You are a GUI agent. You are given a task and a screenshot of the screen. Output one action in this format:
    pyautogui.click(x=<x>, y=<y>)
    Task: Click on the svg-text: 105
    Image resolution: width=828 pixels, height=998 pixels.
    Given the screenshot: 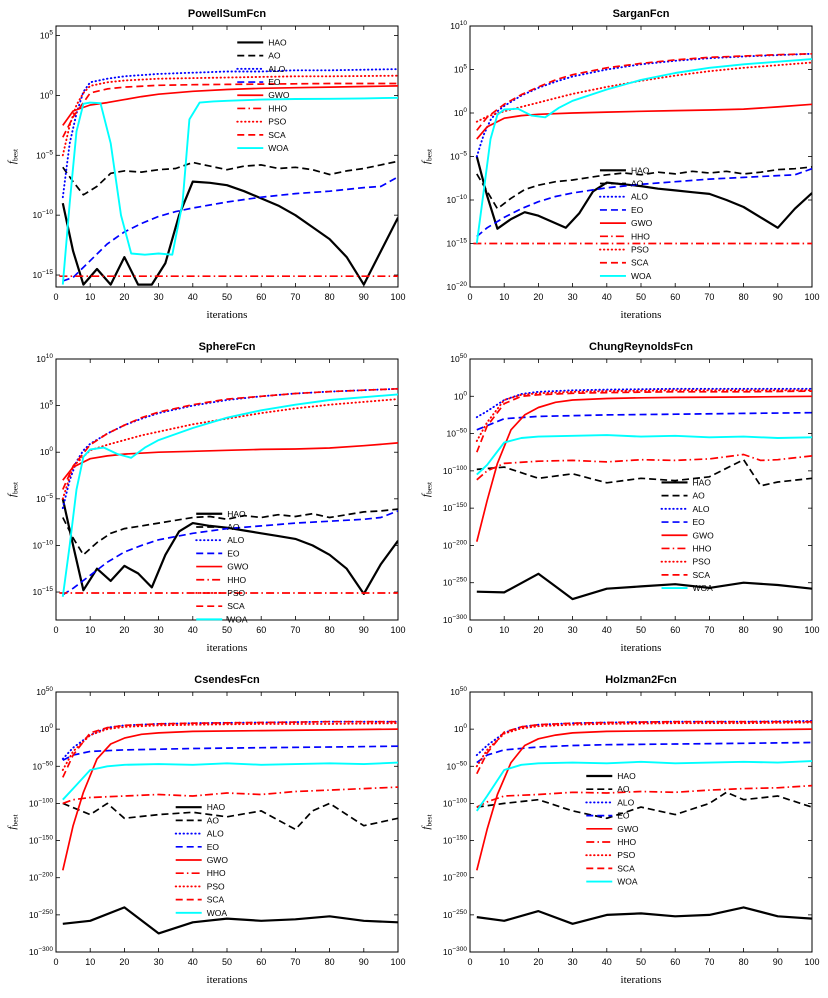 What is the action you would take?
    pyautogui.click(x=460, y=69)
    